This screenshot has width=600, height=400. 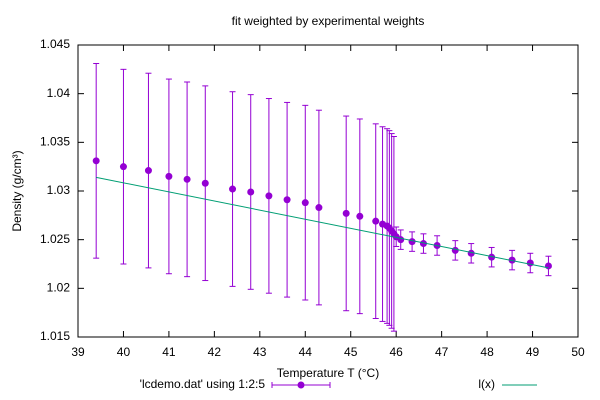 What do you see at coordinates (328, 21) in the screenshot?
I see `chart-title: fit weighted by experimental weights` at bounding box center [328, 21].